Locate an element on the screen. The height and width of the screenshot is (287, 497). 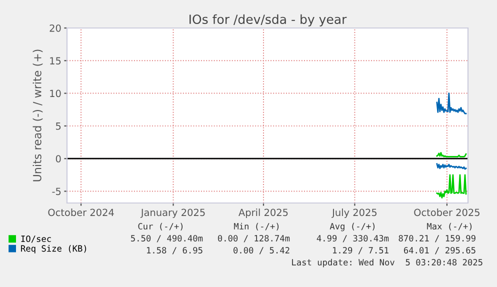
x-tick-label: April 2025 is located at coordinates (263, 213).